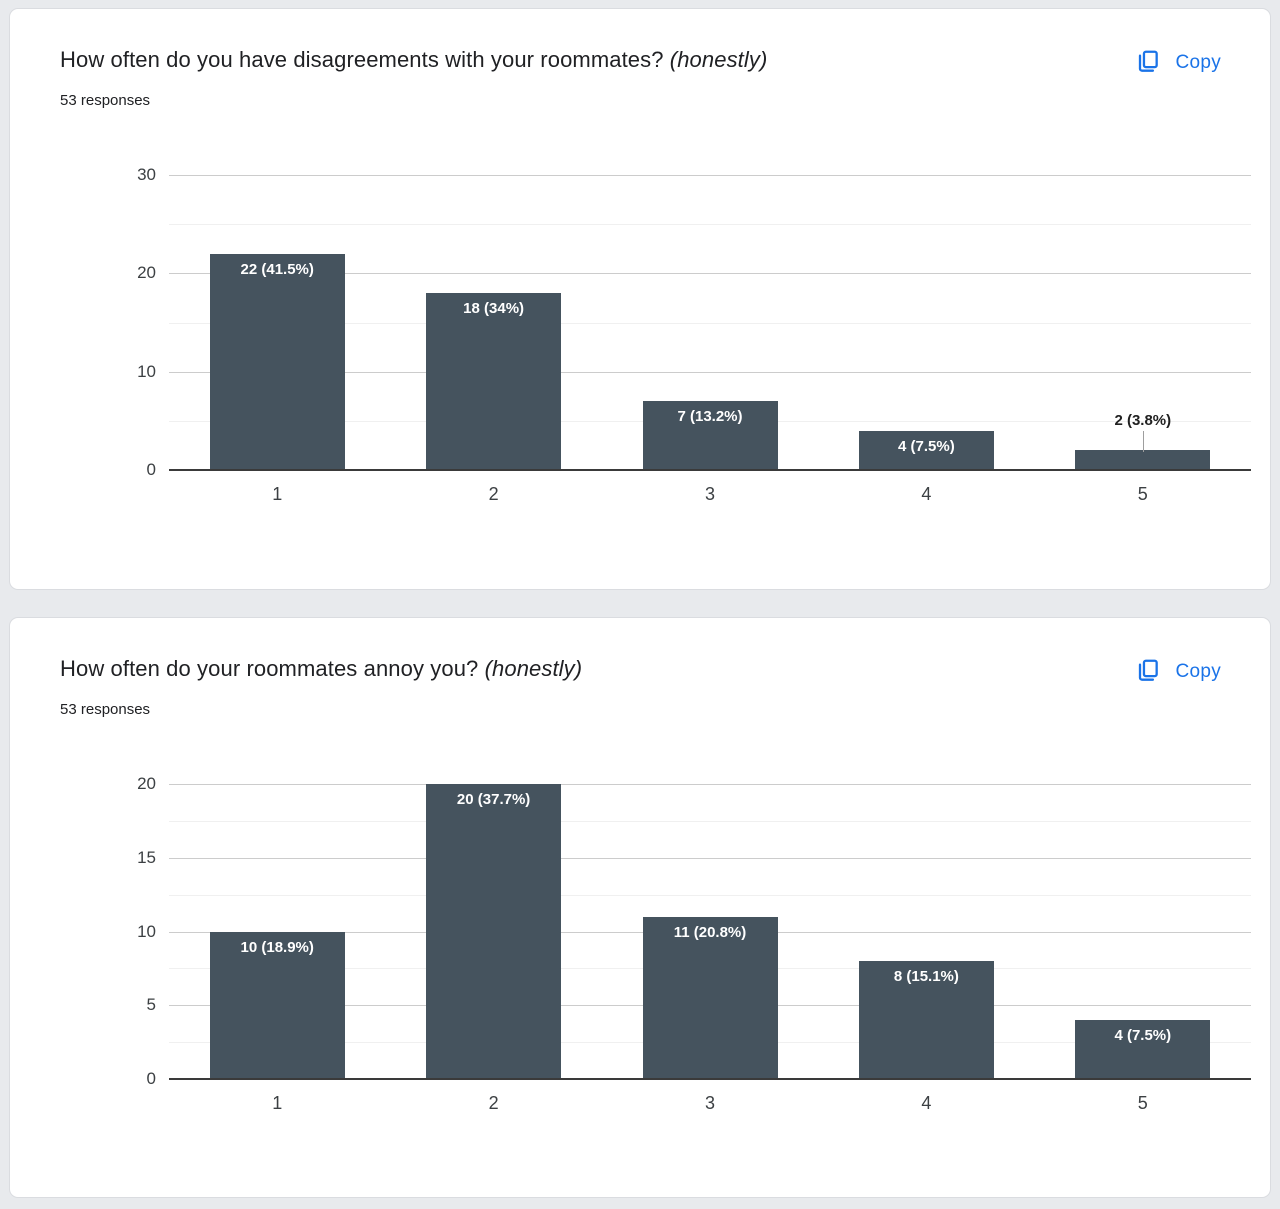 This screenshot has width=1280, height=1209. I want to click on bar-value-label: 8 (15.1%), so click(926, 976).